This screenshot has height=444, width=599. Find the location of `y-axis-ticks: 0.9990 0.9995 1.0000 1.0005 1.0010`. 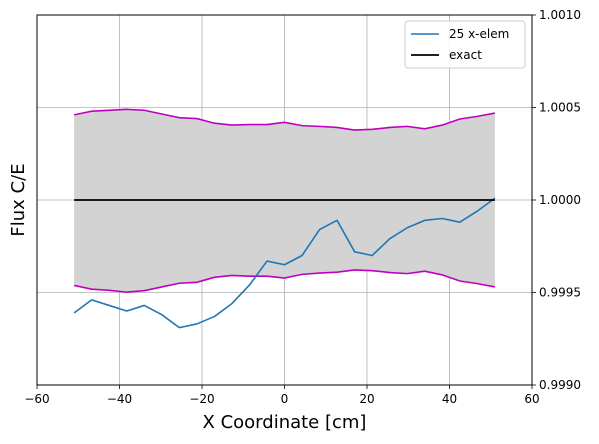

y-axis-ticks: 0.9990 0.9995 1.0000 1.0005 1.0010 is located at coordinates (556, 200).